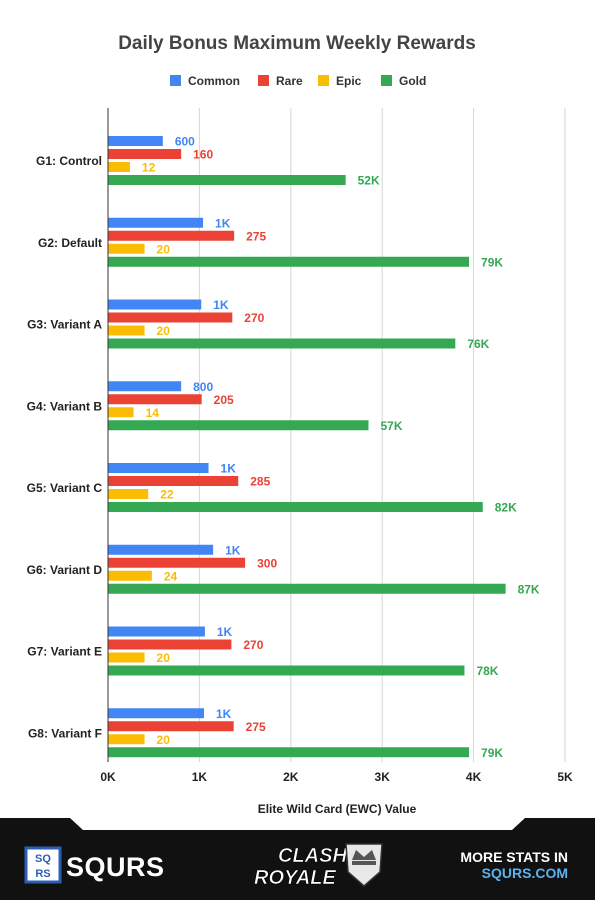 Image resolution: width=595 pixels, height=900 pixels. I want to click on legend-label-common: Common, so click(214, 81).